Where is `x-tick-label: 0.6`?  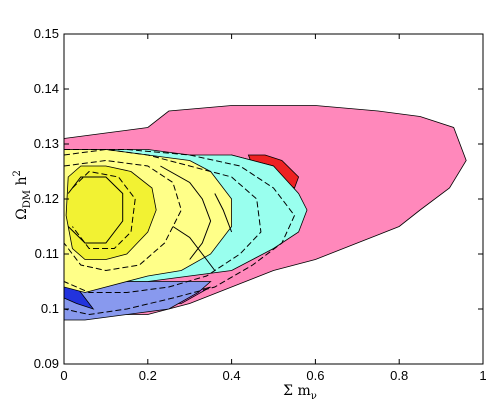
x-tick-label: 0.6 is located at coordinates (315, 375).